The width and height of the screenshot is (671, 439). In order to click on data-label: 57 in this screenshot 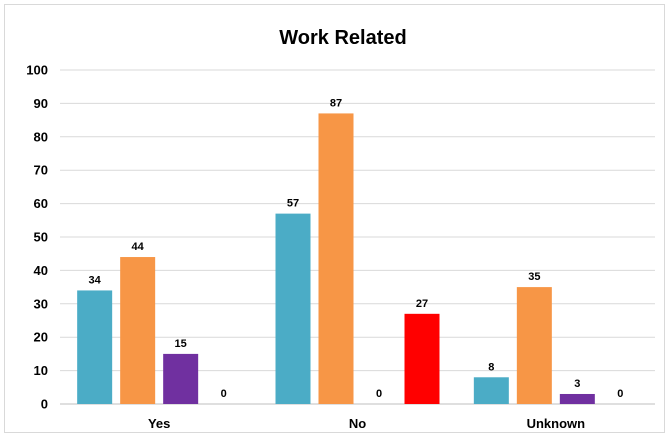, I will do `click(293, 204)`.